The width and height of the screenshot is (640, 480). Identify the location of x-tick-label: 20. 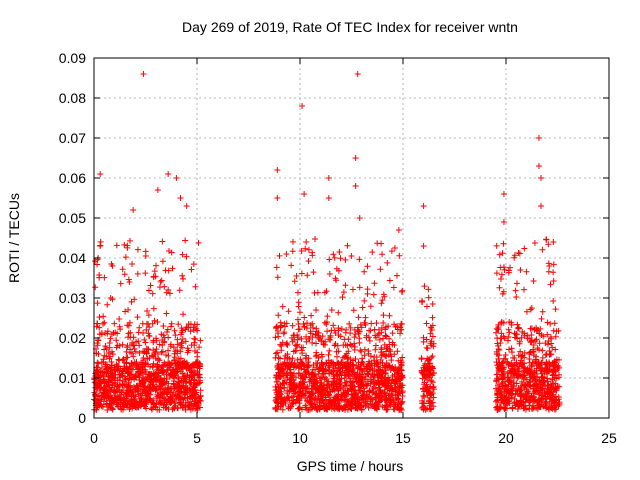
(506, 438).